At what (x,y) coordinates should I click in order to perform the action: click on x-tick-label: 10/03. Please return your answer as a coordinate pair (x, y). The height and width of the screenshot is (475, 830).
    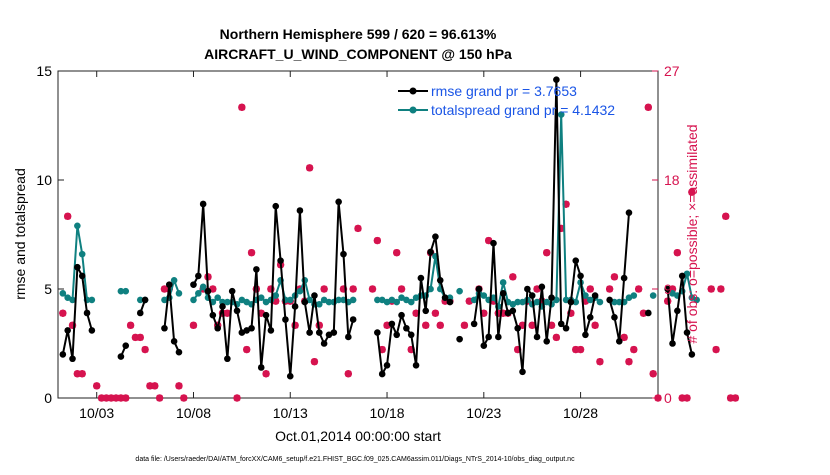
    Looking at the image, I should click on (96, 413).